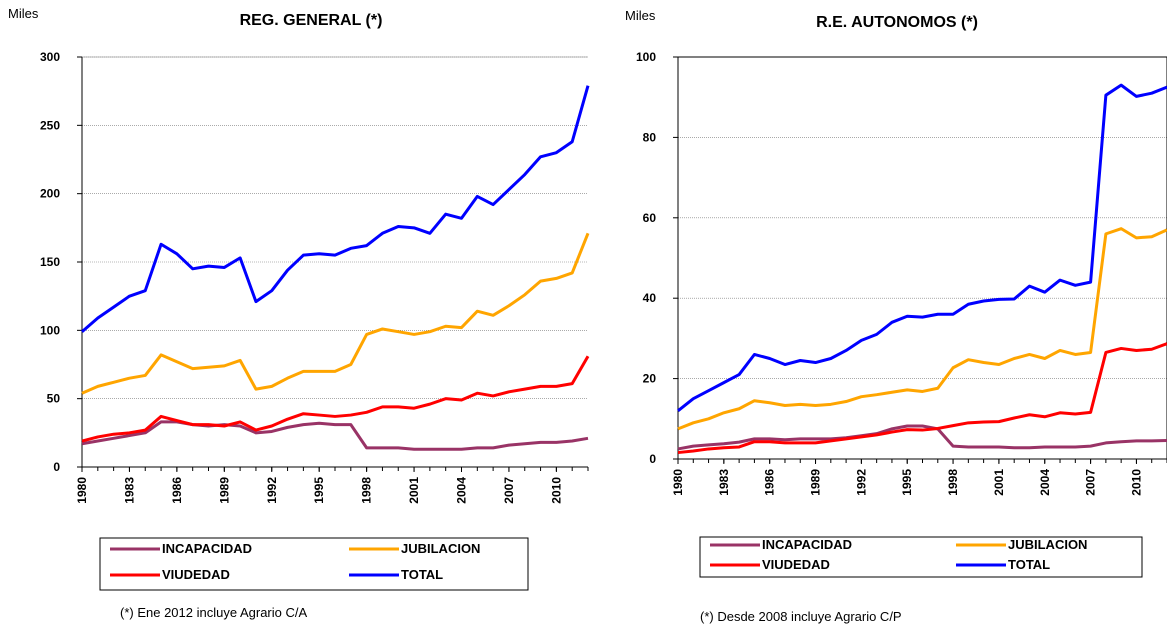 This screenshot has width=1167, height=633. I want to click on y-tick-label: 150, so click(50, 262).